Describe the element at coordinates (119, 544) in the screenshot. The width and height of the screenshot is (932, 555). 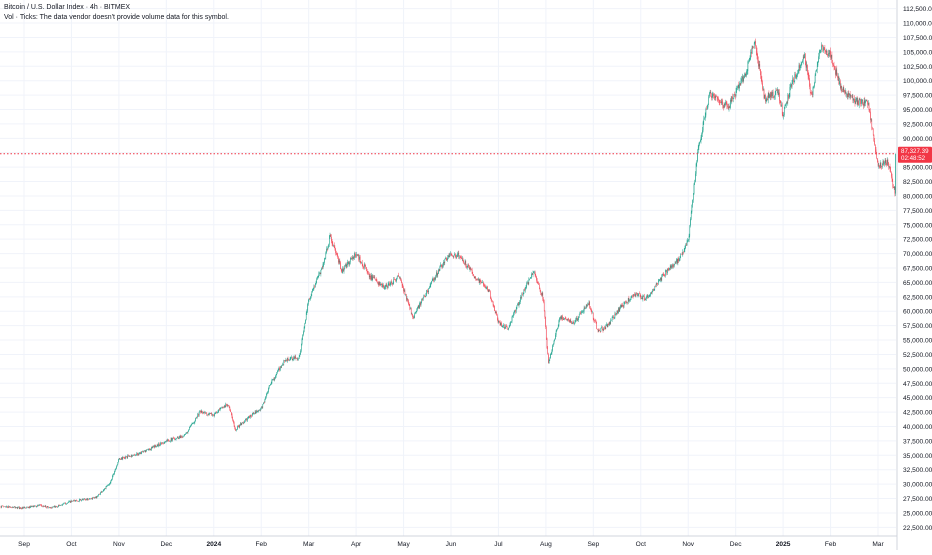
I see `x-tick-label: Nov` at that location.